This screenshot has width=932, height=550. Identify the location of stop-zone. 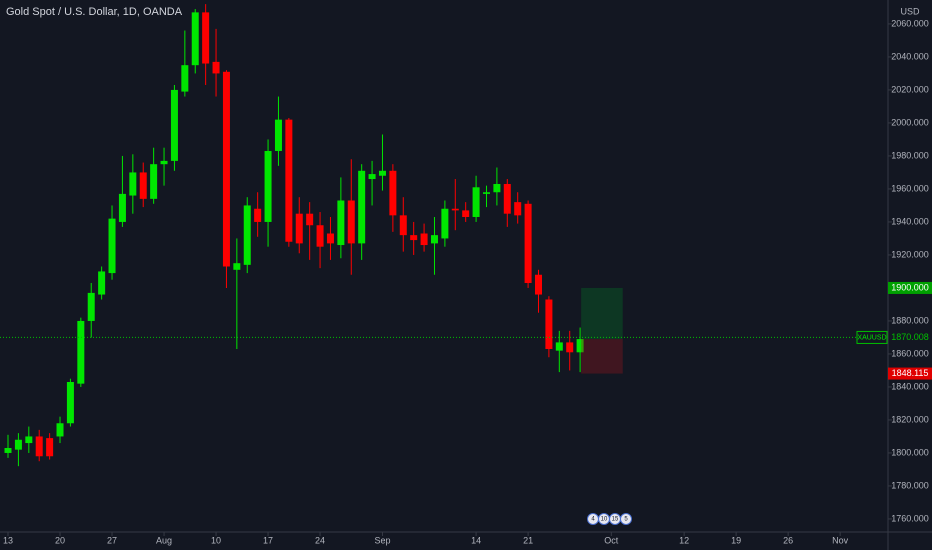
(602, 356).